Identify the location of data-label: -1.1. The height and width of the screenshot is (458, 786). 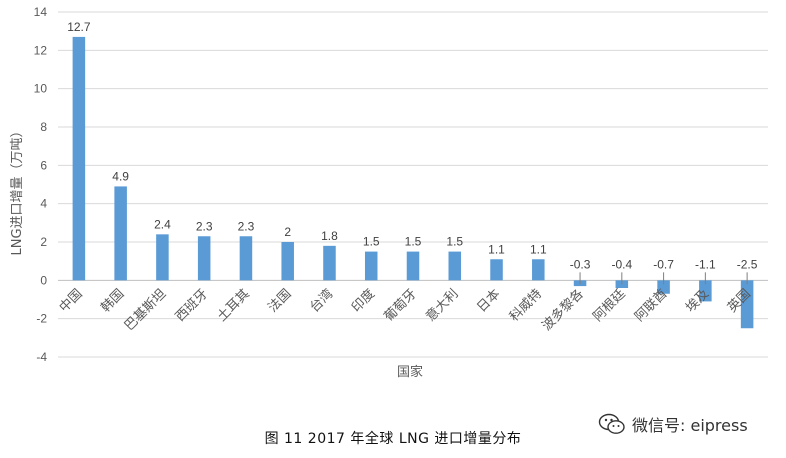
(705, 264).